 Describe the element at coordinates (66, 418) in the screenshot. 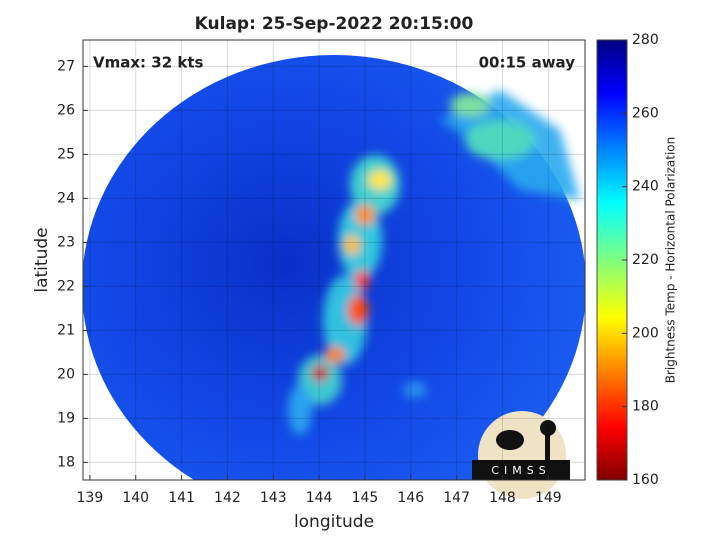

I see `y-tick-label: 19` at that location.